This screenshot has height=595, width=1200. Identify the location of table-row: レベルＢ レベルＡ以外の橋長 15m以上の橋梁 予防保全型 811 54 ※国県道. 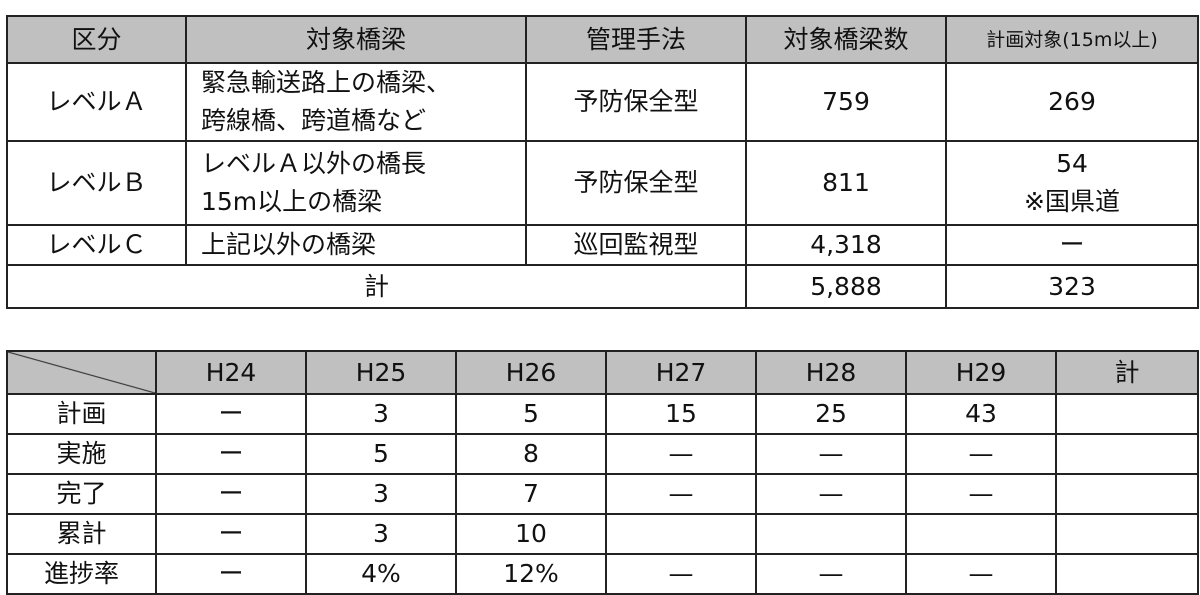
(602, 183).